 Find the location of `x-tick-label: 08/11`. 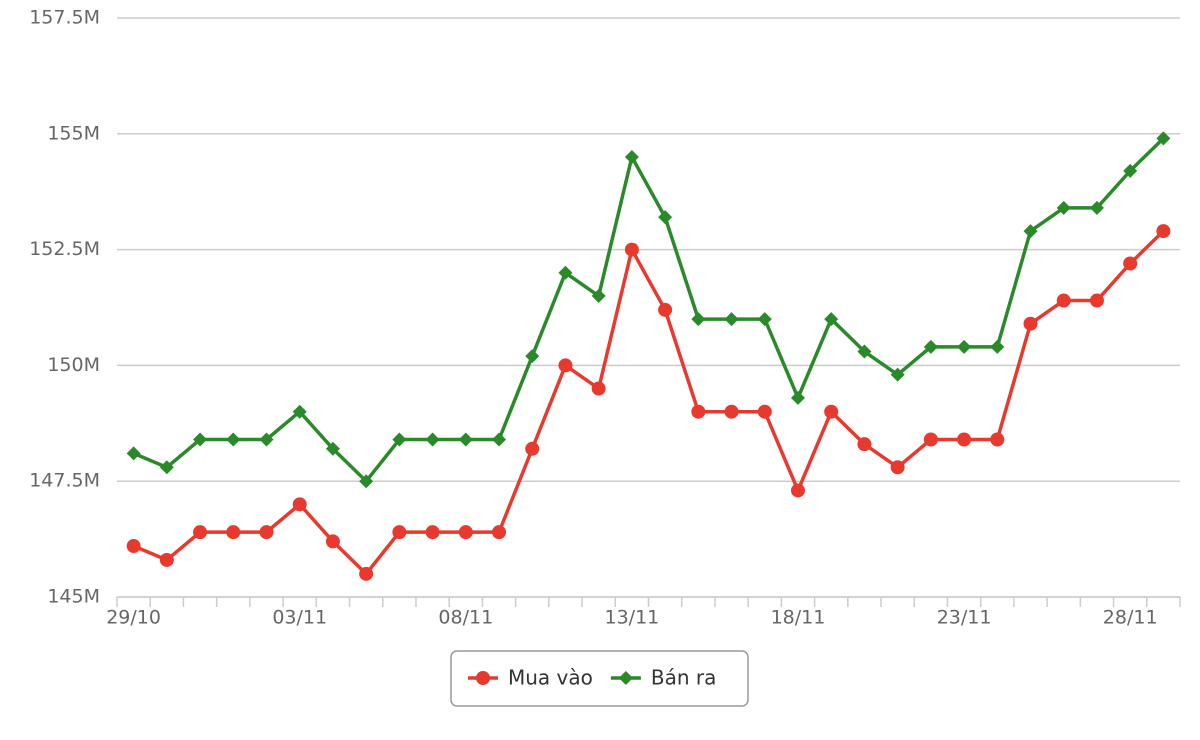

x-tick-label: 08/11 is located at coordinates (465, 618).